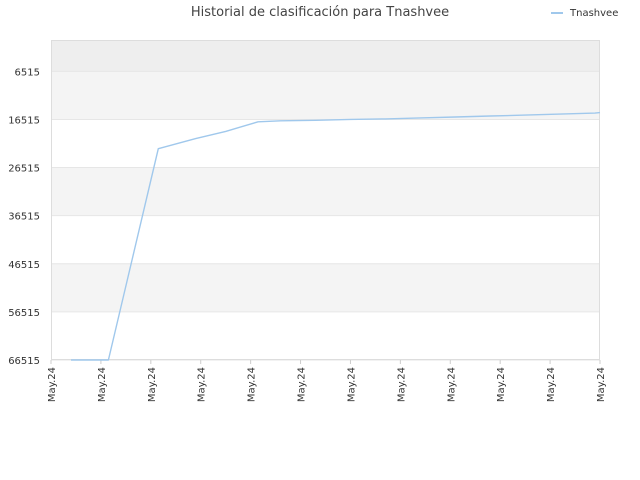 This screenshot has height=480, width=640. I want to click on y-axis-ticks: 6515 16515 26515 36515 46515 56515 66515, so click(24, 217).